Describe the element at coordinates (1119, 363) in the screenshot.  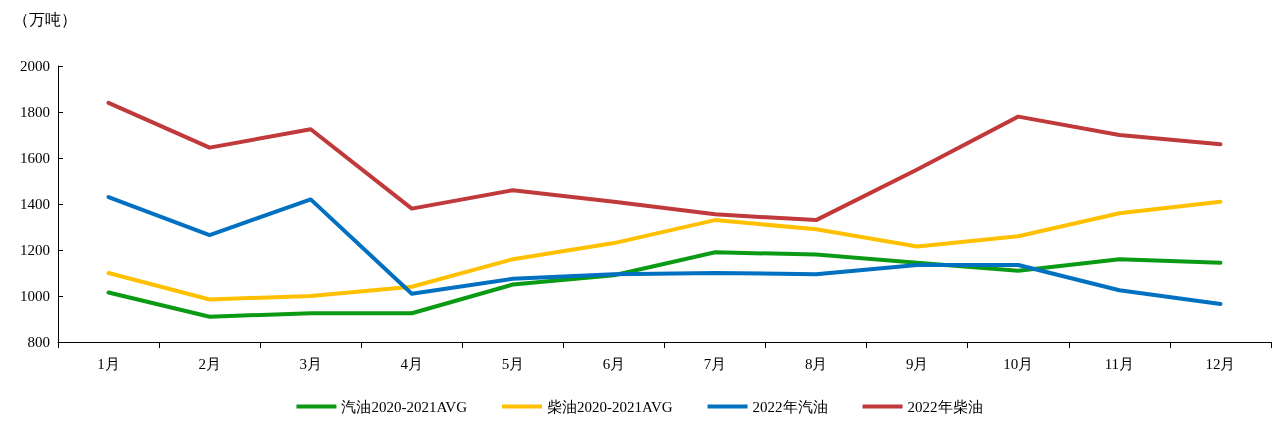
I see `x-tick-label: 11月` at that location.